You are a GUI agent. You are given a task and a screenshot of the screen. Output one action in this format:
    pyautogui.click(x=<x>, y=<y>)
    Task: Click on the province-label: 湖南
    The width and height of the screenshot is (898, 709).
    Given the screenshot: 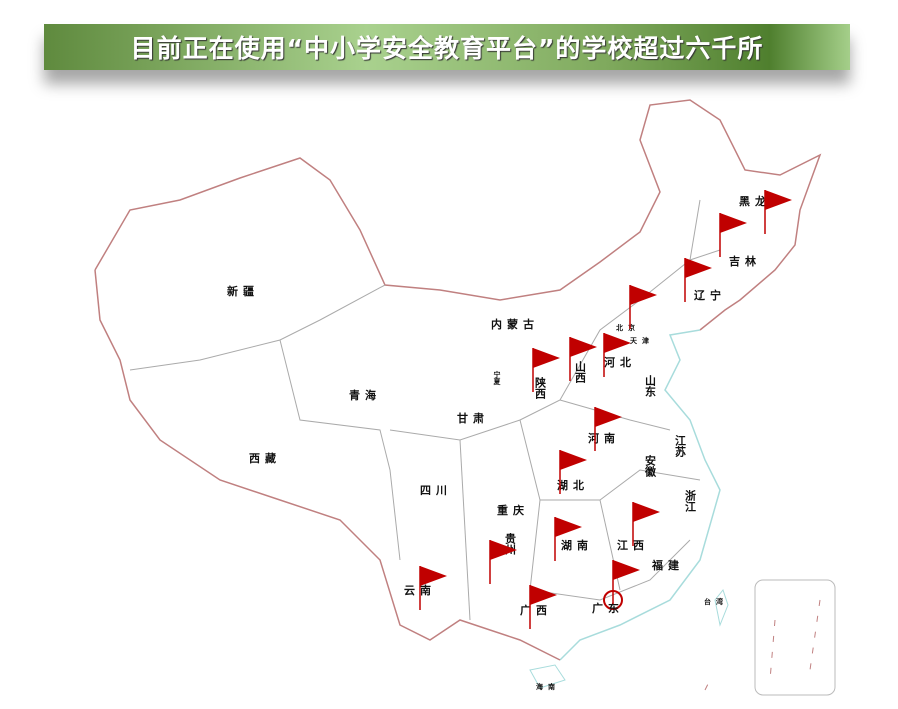 What is the action you would take?
    pyautogui.click(x=577, y=545)
    